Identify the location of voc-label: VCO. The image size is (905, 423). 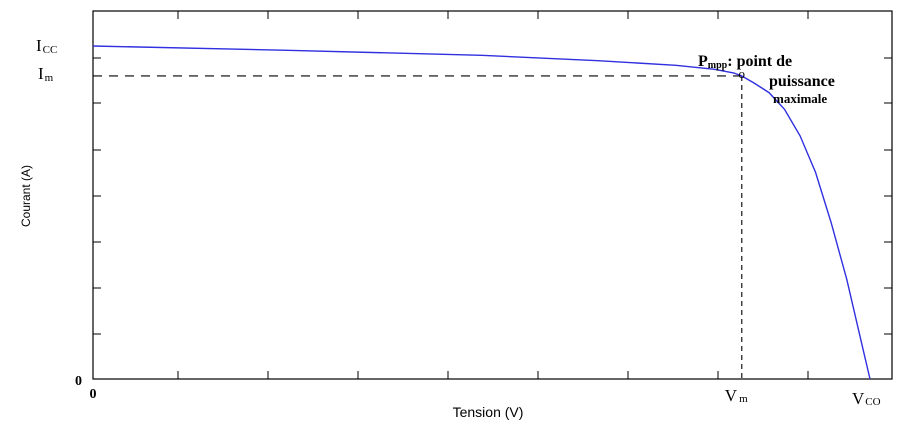
(866, 398).